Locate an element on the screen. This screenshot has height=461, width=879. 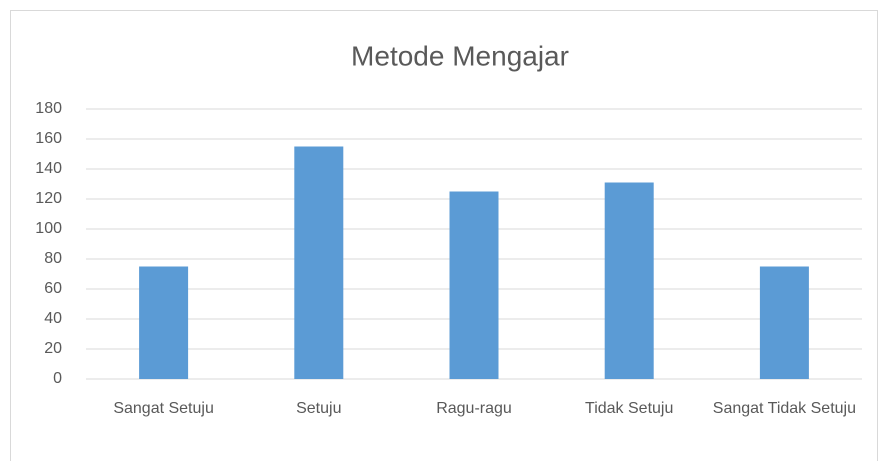
x-tick-label: Tidak Setuju is located at coordinates (629, 408).